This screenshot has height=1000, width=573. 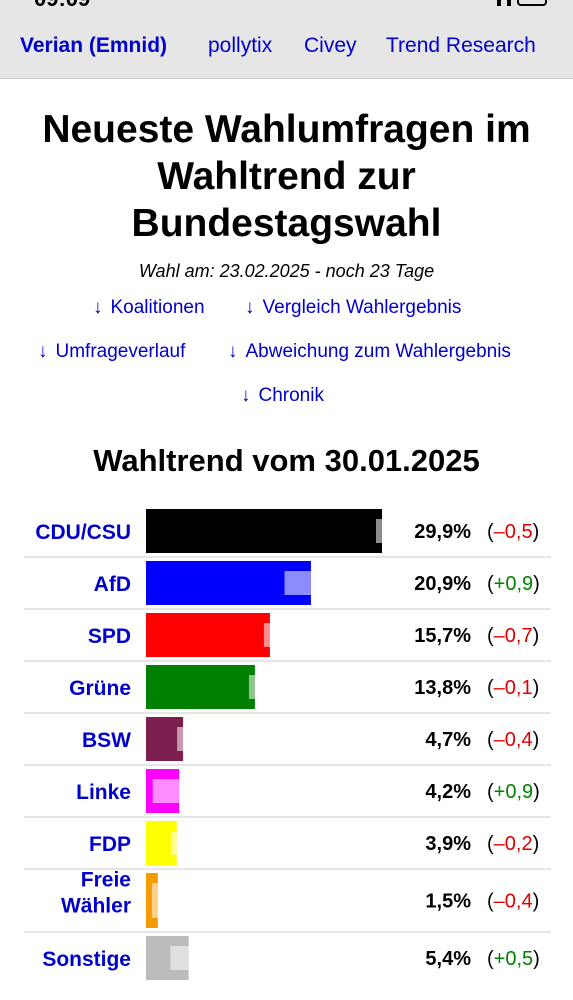 I want to click on battery-icon, so click(x=532, y=3).